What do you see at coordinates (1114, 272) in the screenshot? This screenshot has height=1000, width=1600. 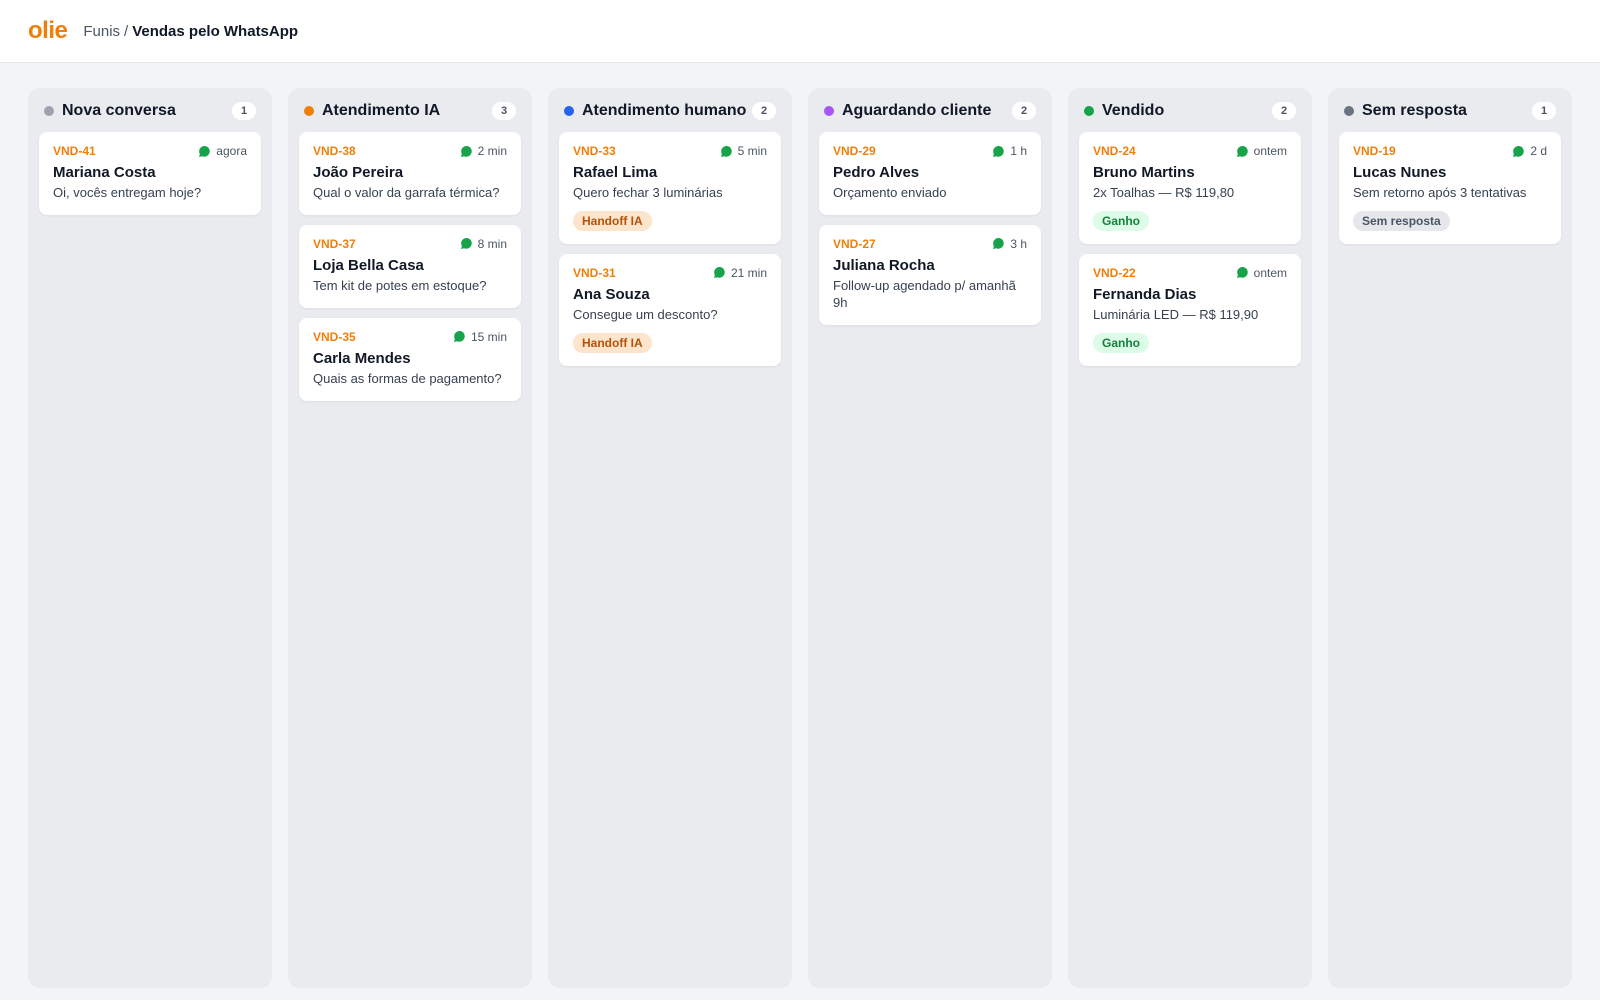 I see `deal-id: VND-22` at bounding box center [1114, 272].